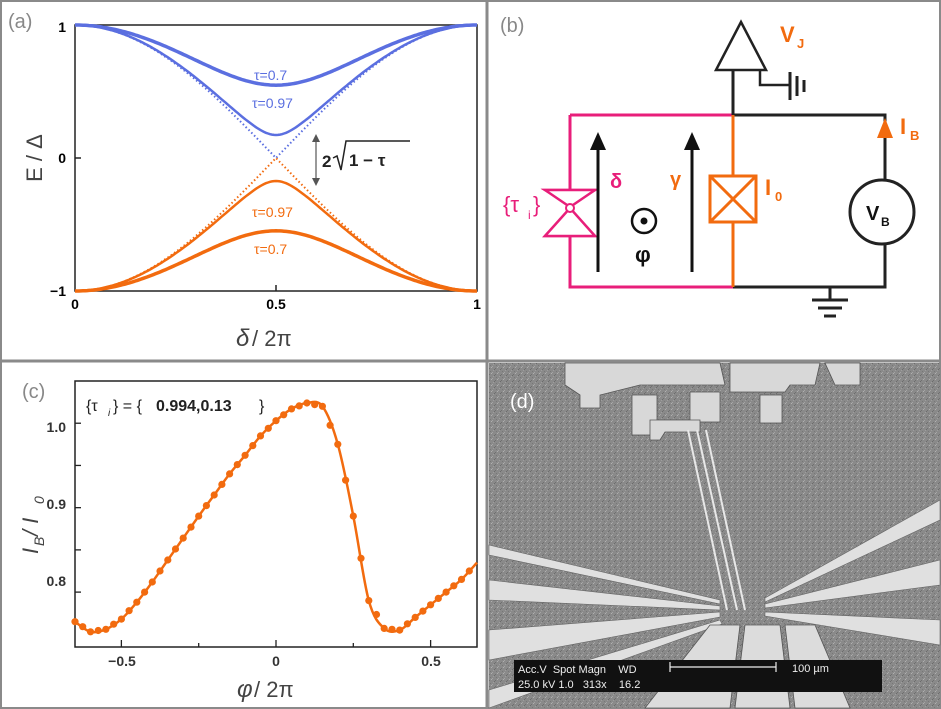  Describe the element at coordinates (326, 161) in the screenshot. I see `gap-label-prefix: 2` at that location.